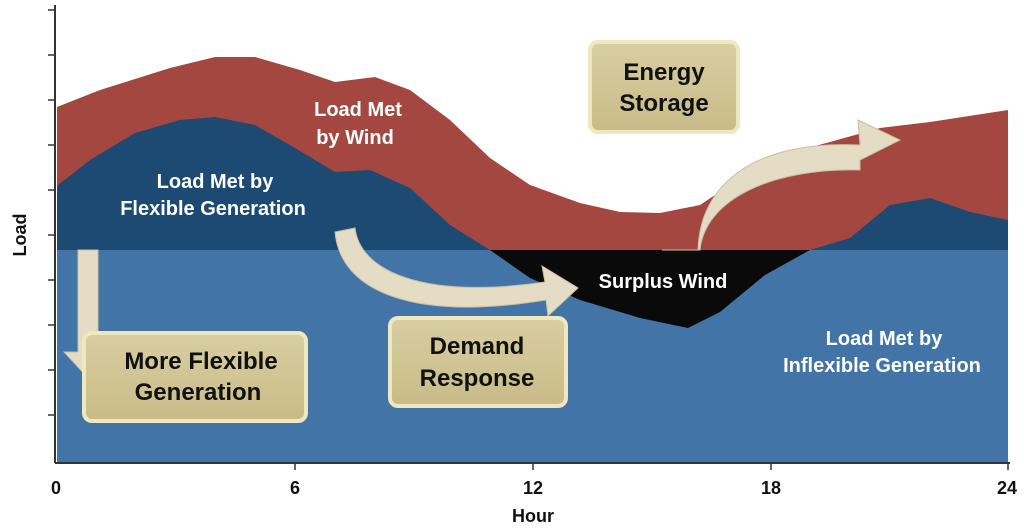 The width and height of the screenshot is (1024, 528). I want to click on surplus-area, so click(650, 289).